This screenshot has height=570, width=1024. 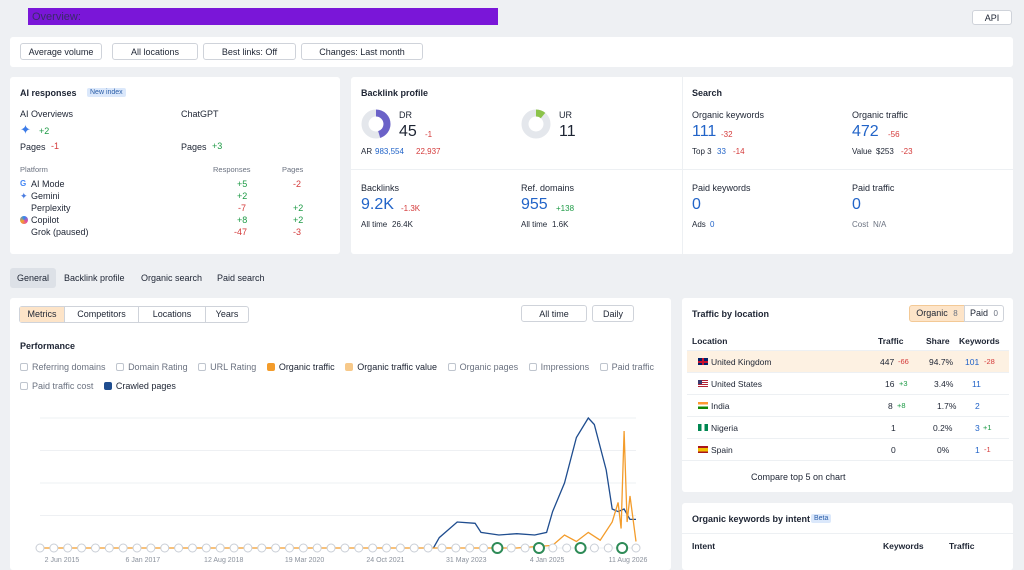 What do you see at coordinates (55, 146) in the screenshot?
I see `ai-overviews-pages-delta: -1` at bounding box center [55, 146].